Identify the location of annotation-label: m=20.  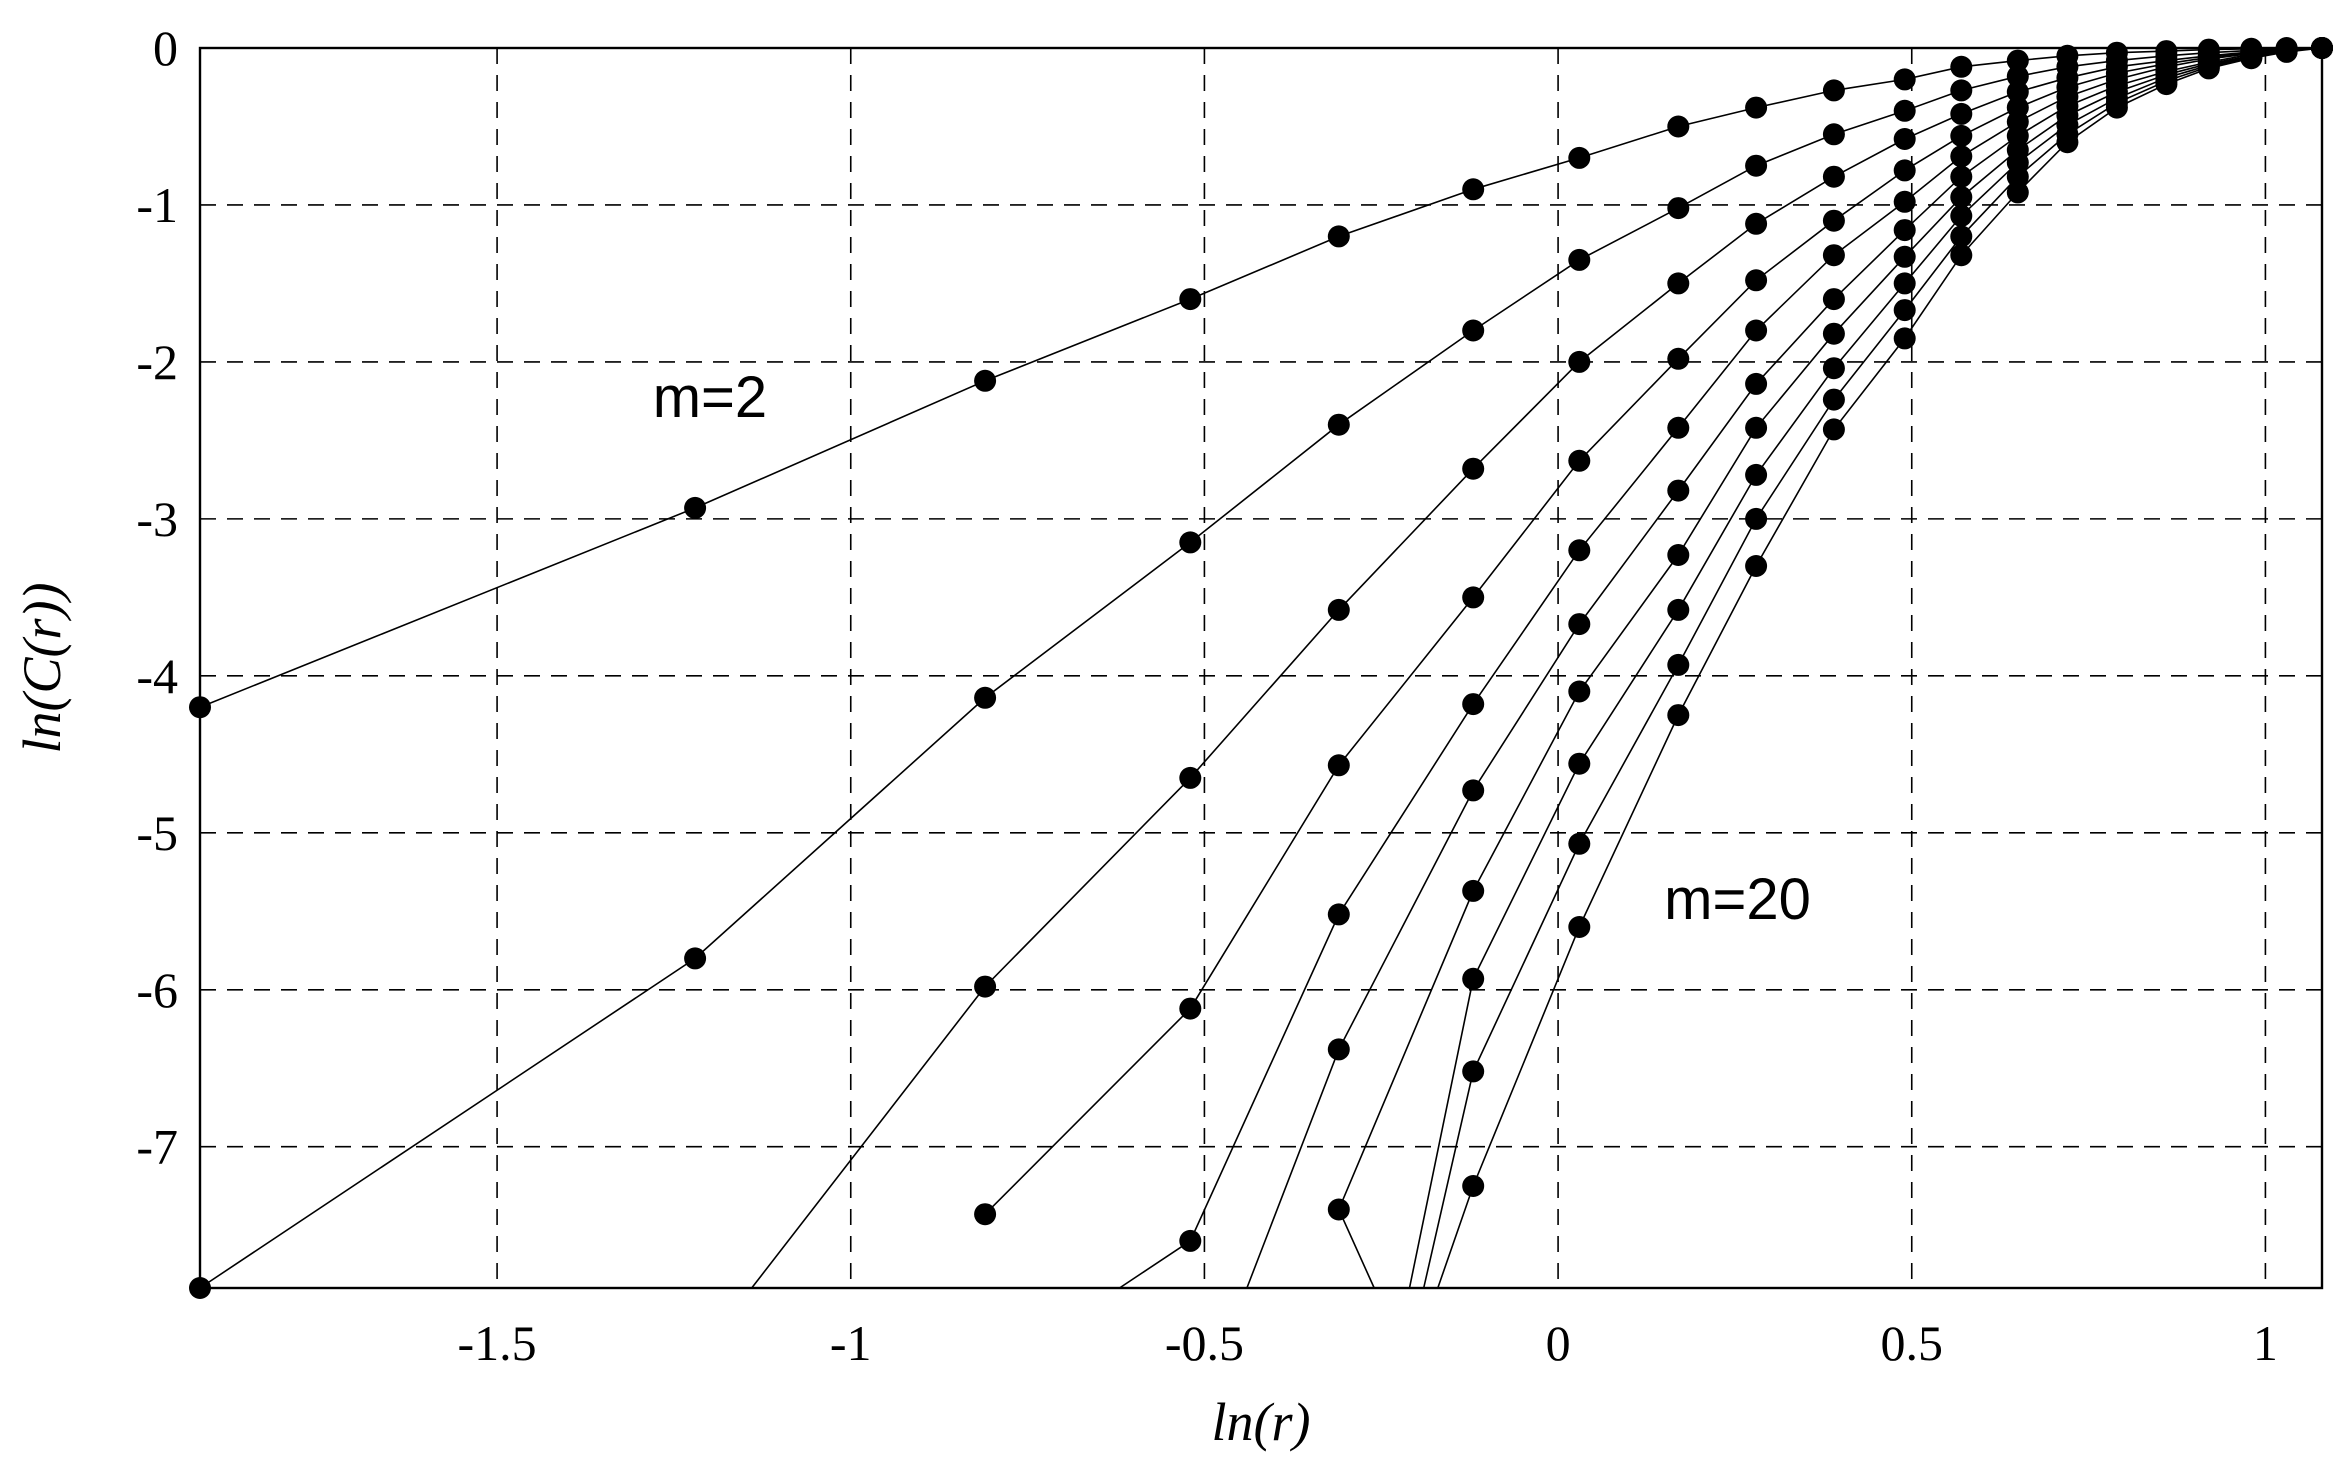
(1737, 899).